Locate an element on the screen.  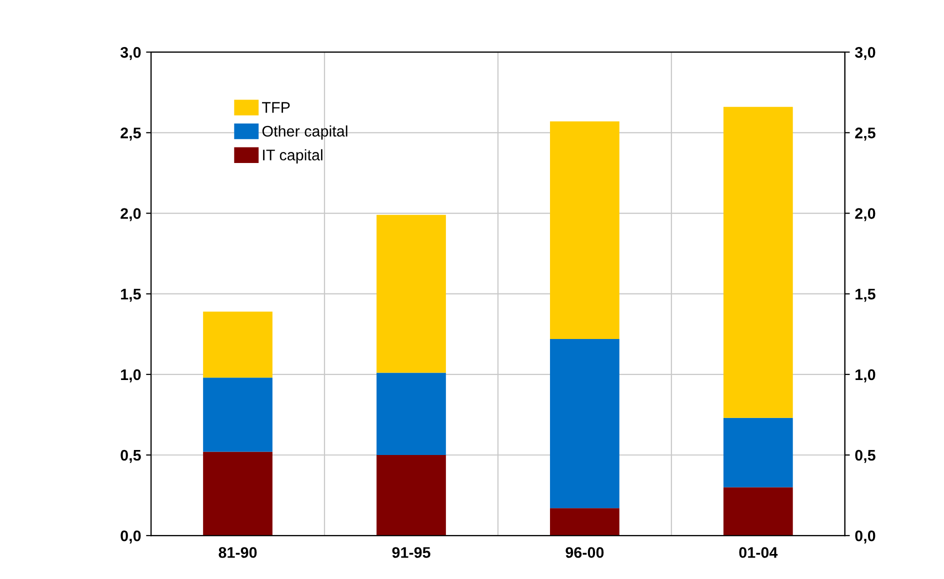
y2-tick-label: 2,0 is located at coordinates (865, 215).